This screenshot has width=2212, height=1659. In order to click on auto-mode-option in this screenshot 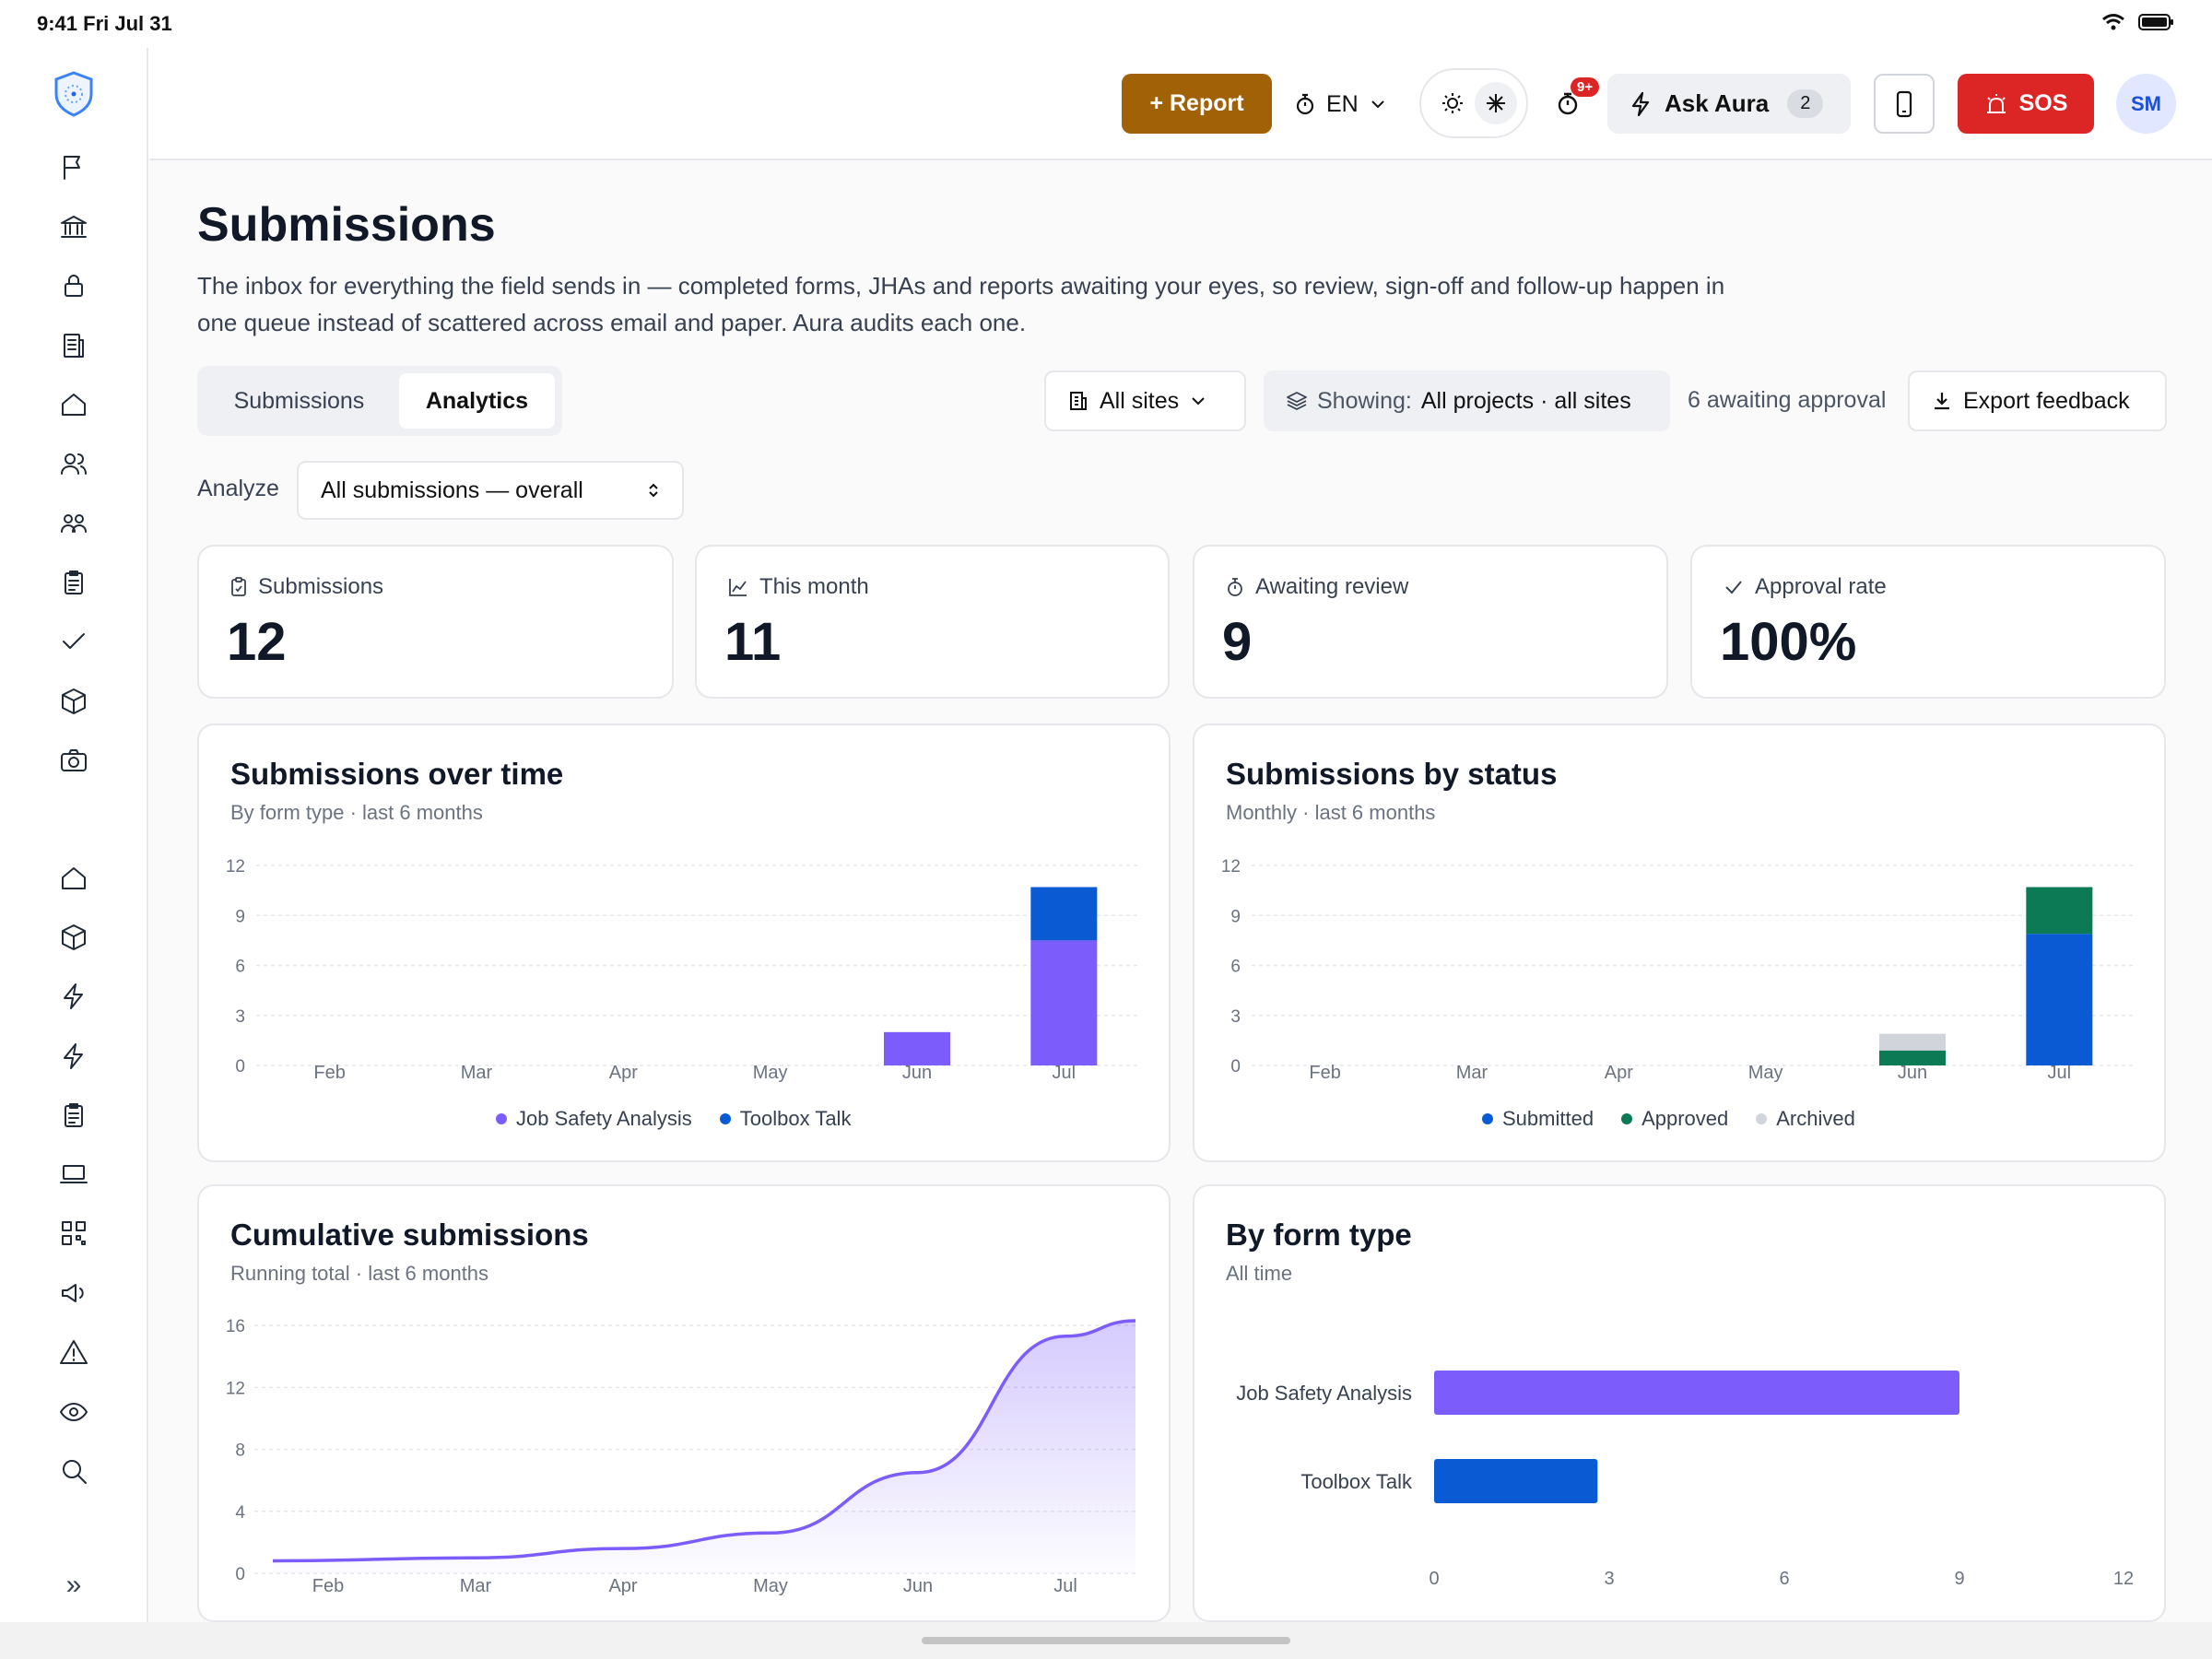, I will do `click(1495, 103)`.